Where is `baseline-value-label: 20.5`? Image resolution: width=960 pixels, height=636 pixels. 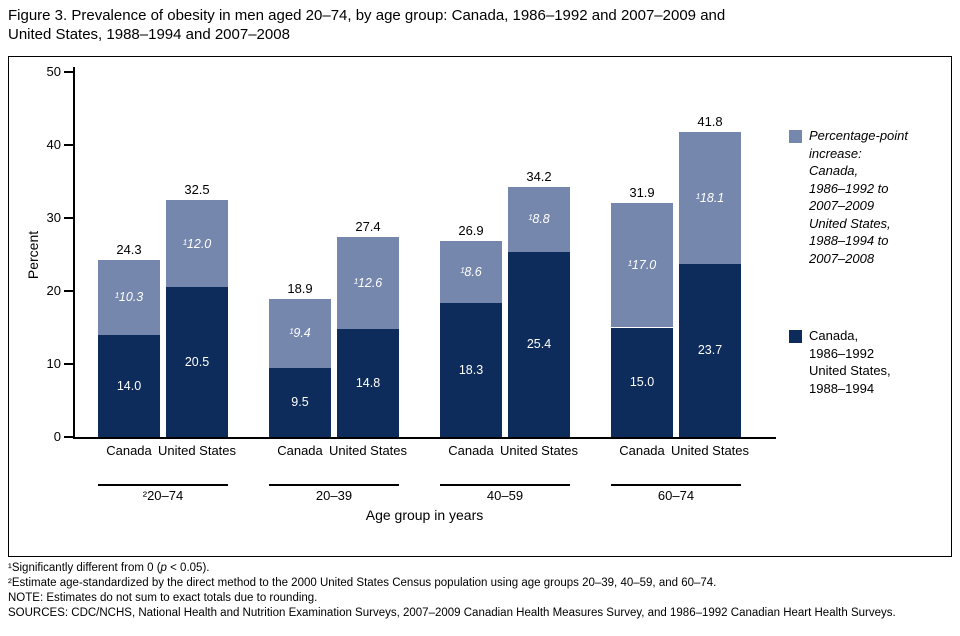 baseline-value-label: 20.5 is located at coordinates (197, 362).